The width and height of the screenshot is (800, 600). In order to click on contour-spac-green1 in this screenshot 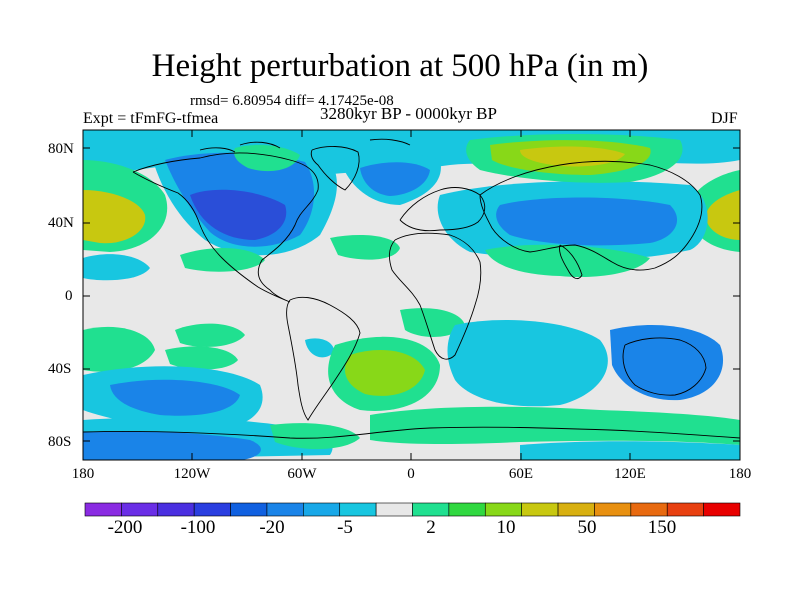, I will do `click(210, 335)`.